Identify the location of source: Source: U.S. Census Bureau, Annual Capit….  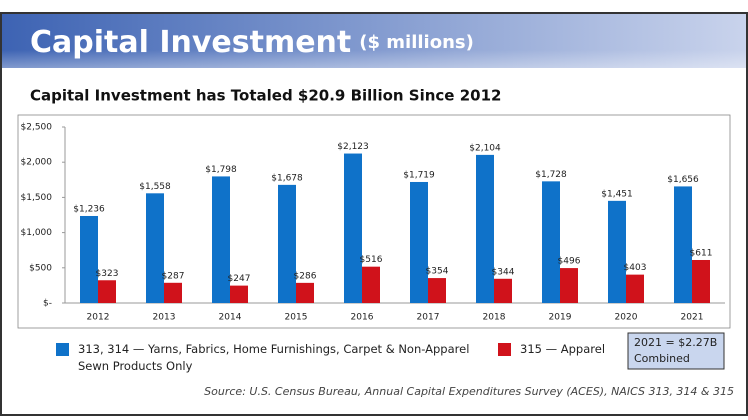
(469, 391).